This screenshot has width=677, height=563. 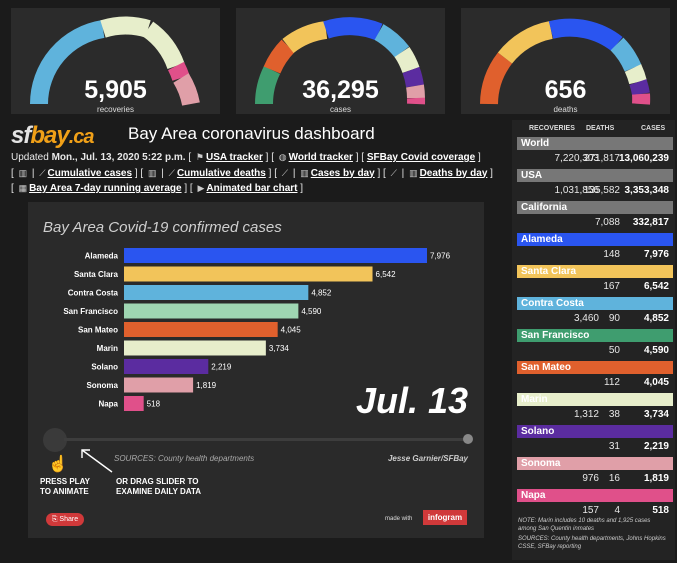 I want to click on value-cases: 4,852, so click(x=656, y=318).